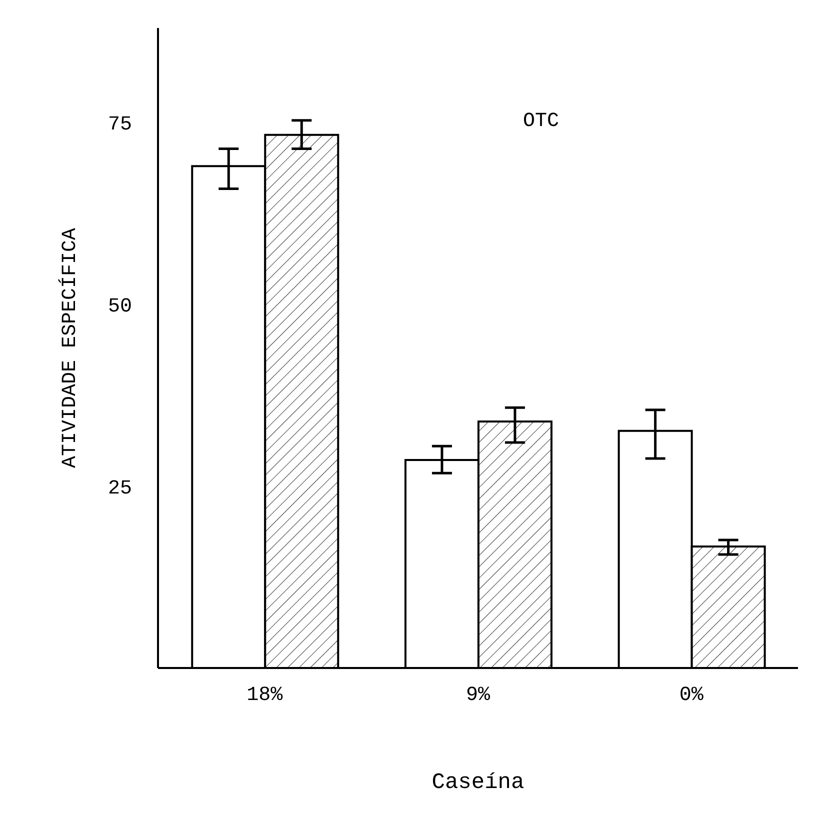 This screenshot has height=827, width=840. What do you see at coordinates (120, 488) in the screenshot?
I see `y-tick-label: 25` at bounding box center [120, 488].